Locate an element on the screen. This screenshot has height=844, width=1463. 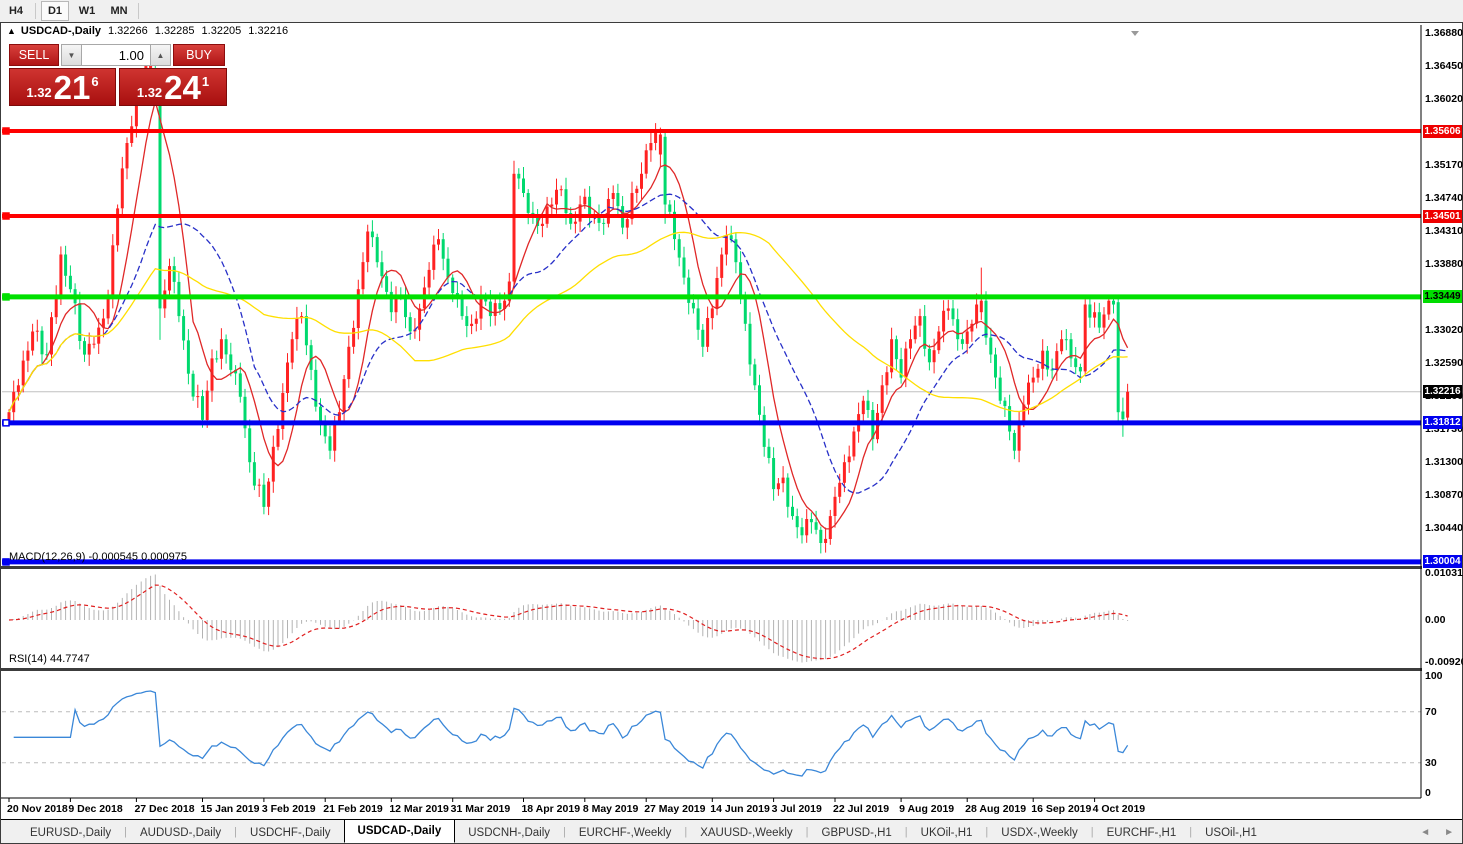
timeframe-button-mn: MN is located at coordinates (119, 11).